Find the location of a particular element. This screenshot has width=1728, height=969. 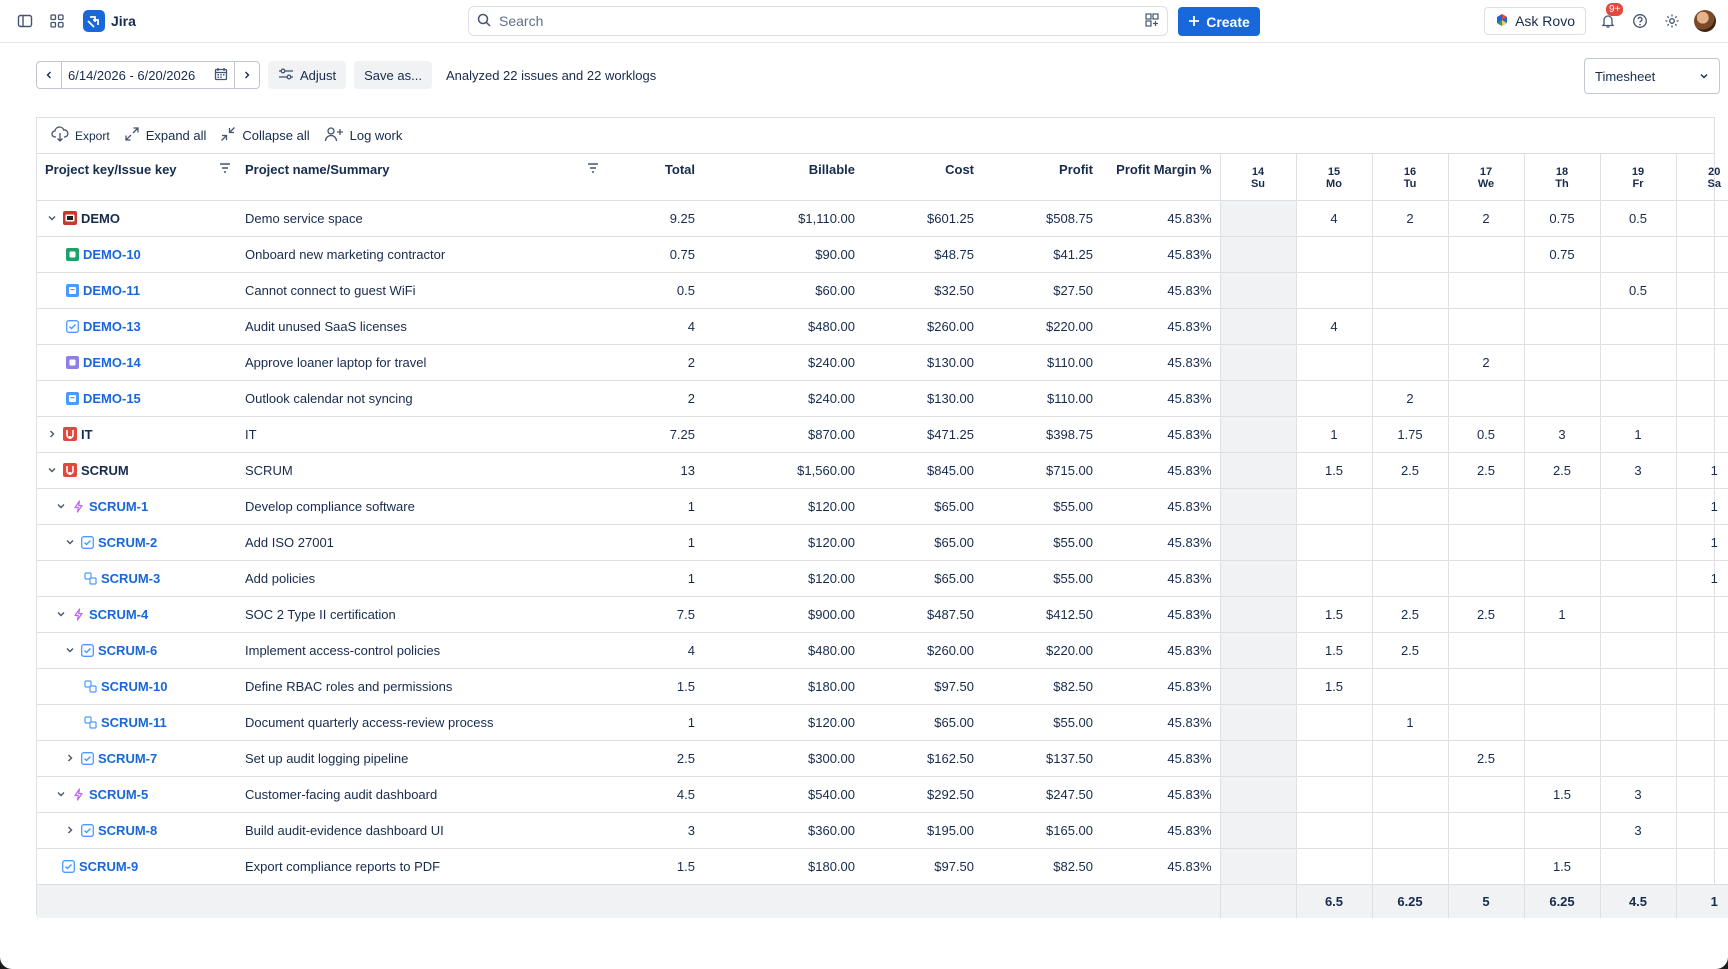

adjust-button: Adjust is located at coordinates (307, 75).